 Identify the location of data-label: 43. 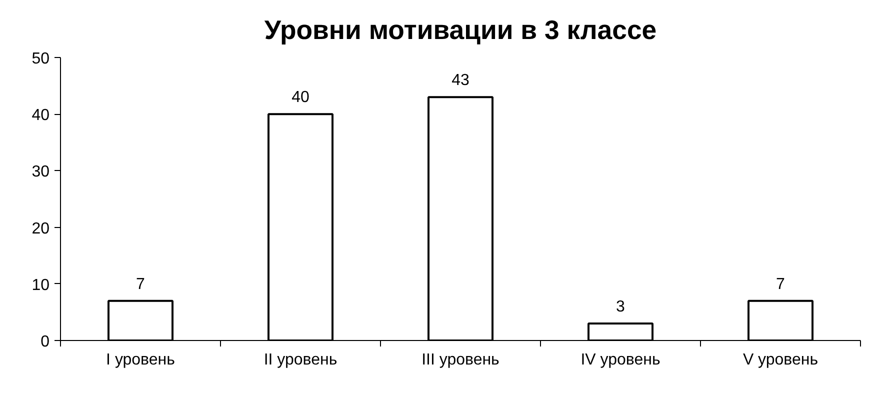
(461, 81).